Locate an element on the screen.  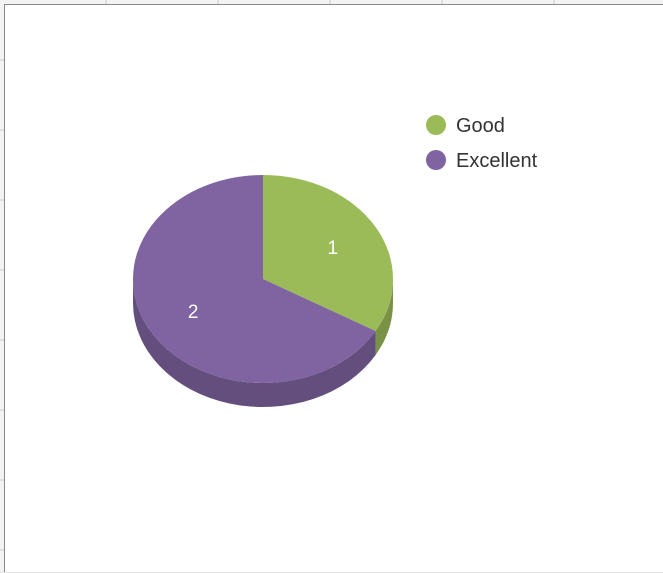
pie-slice-side-excellent is located at coordinates (254, 343).